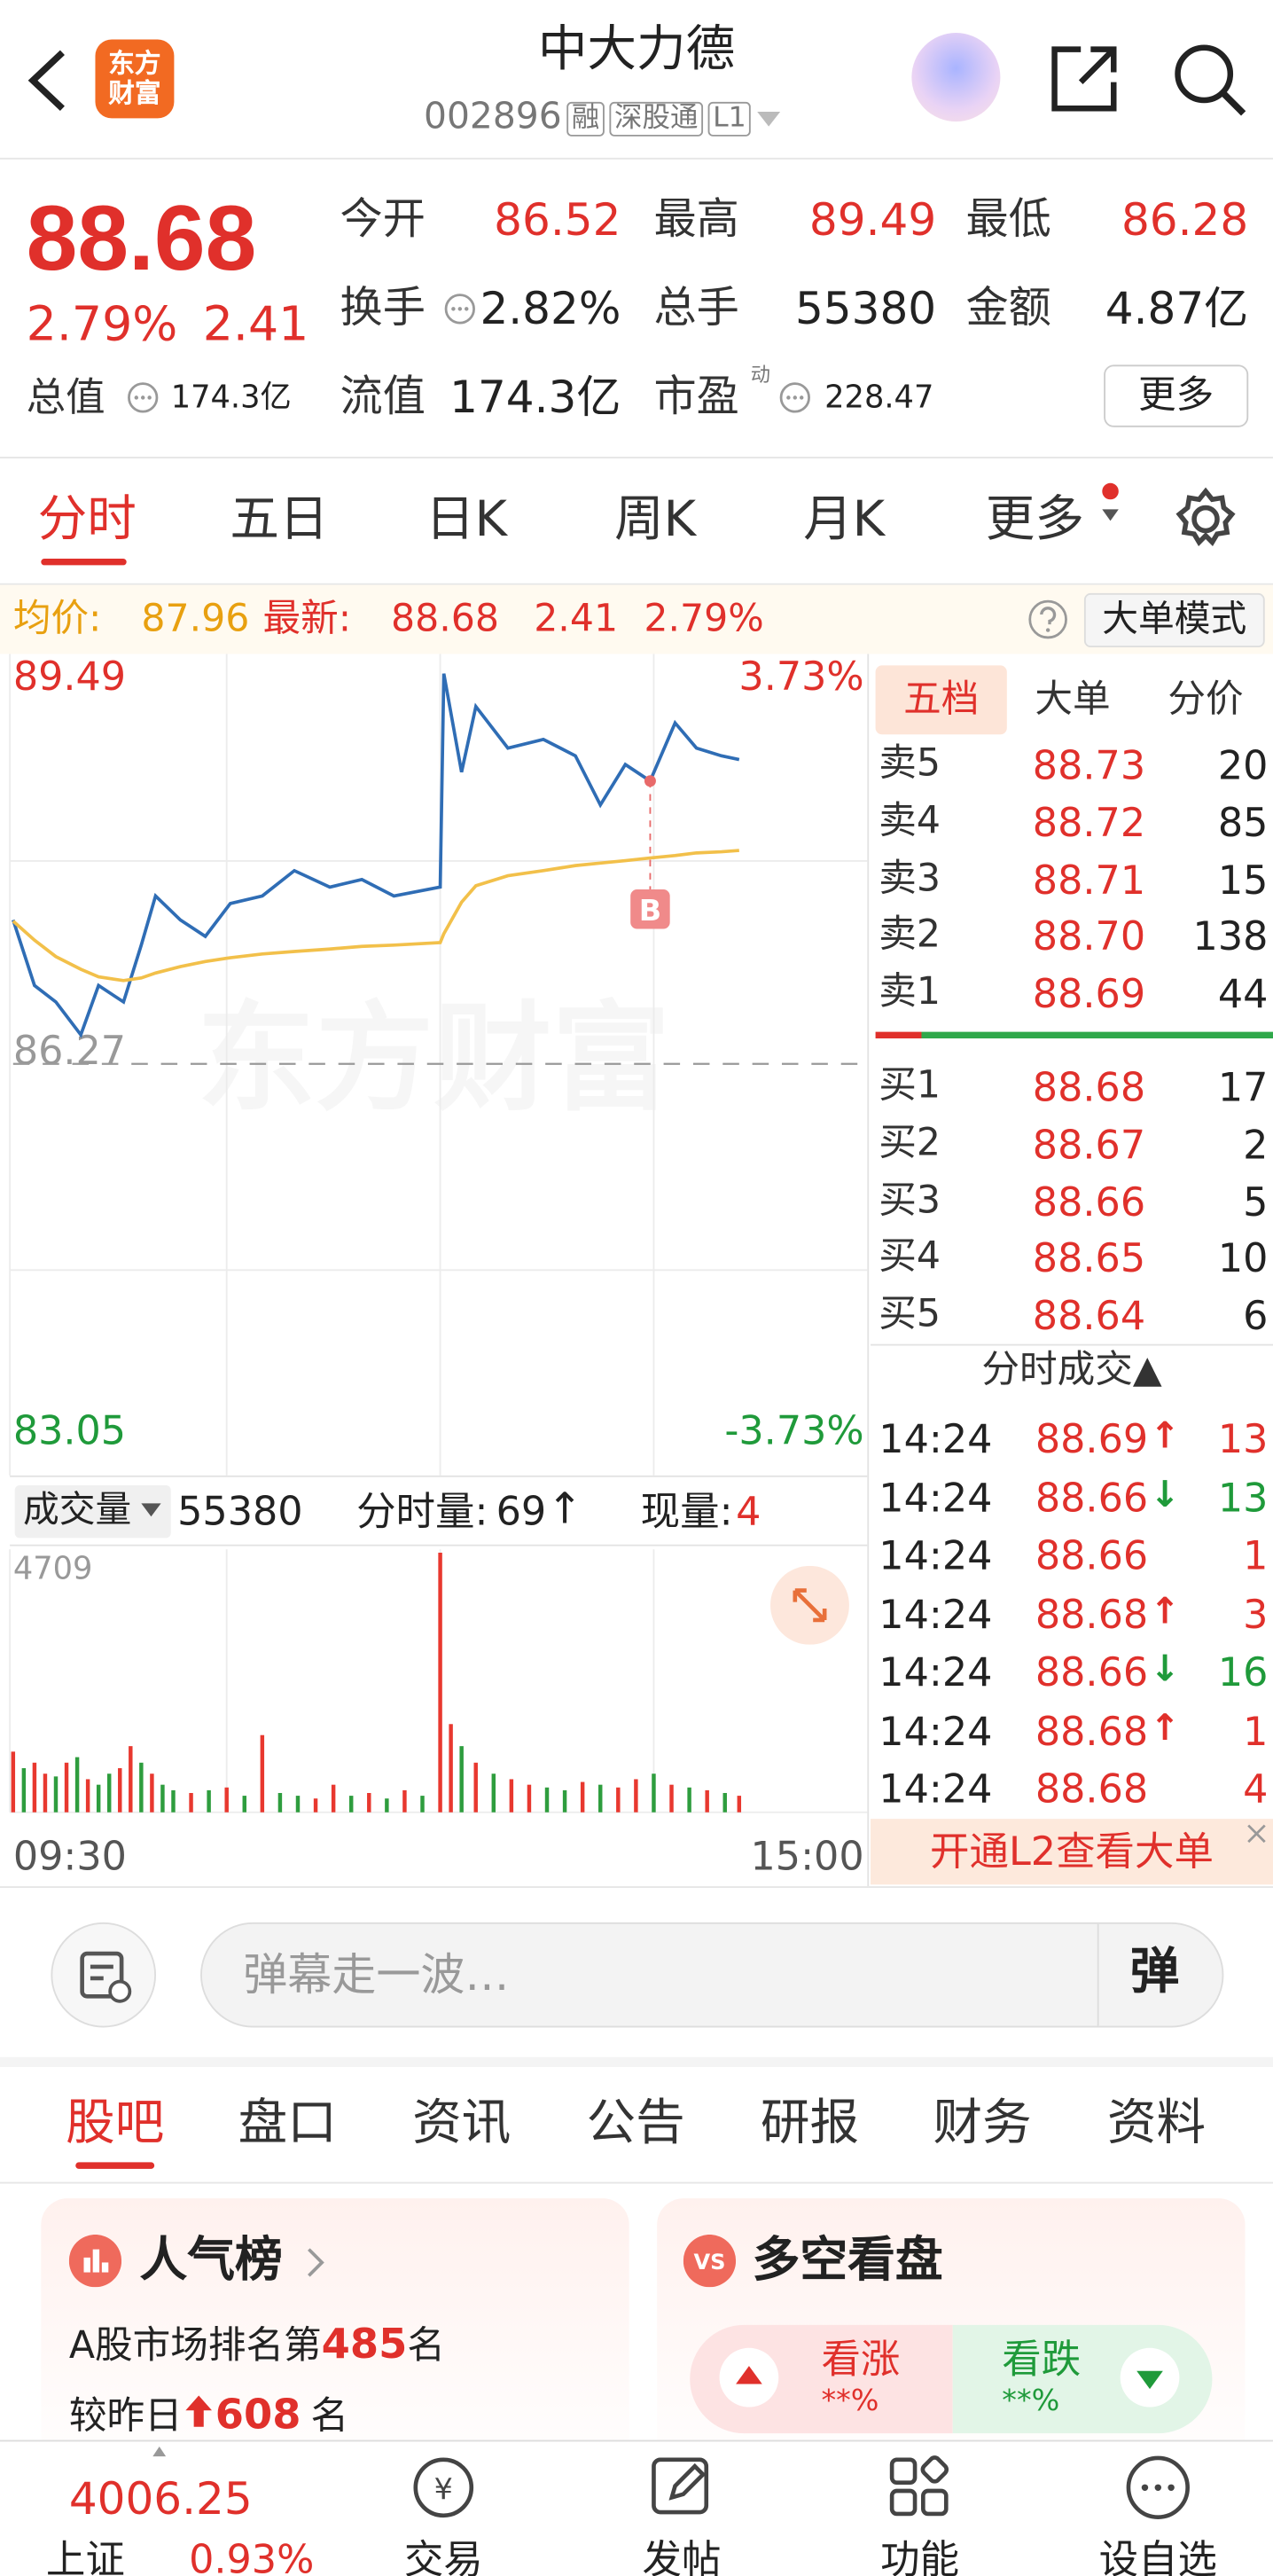  What do you see at coordinates (982, 2123) in the screenshot?
I see `content-tab: 财务` at bounding box center [982, 2123].